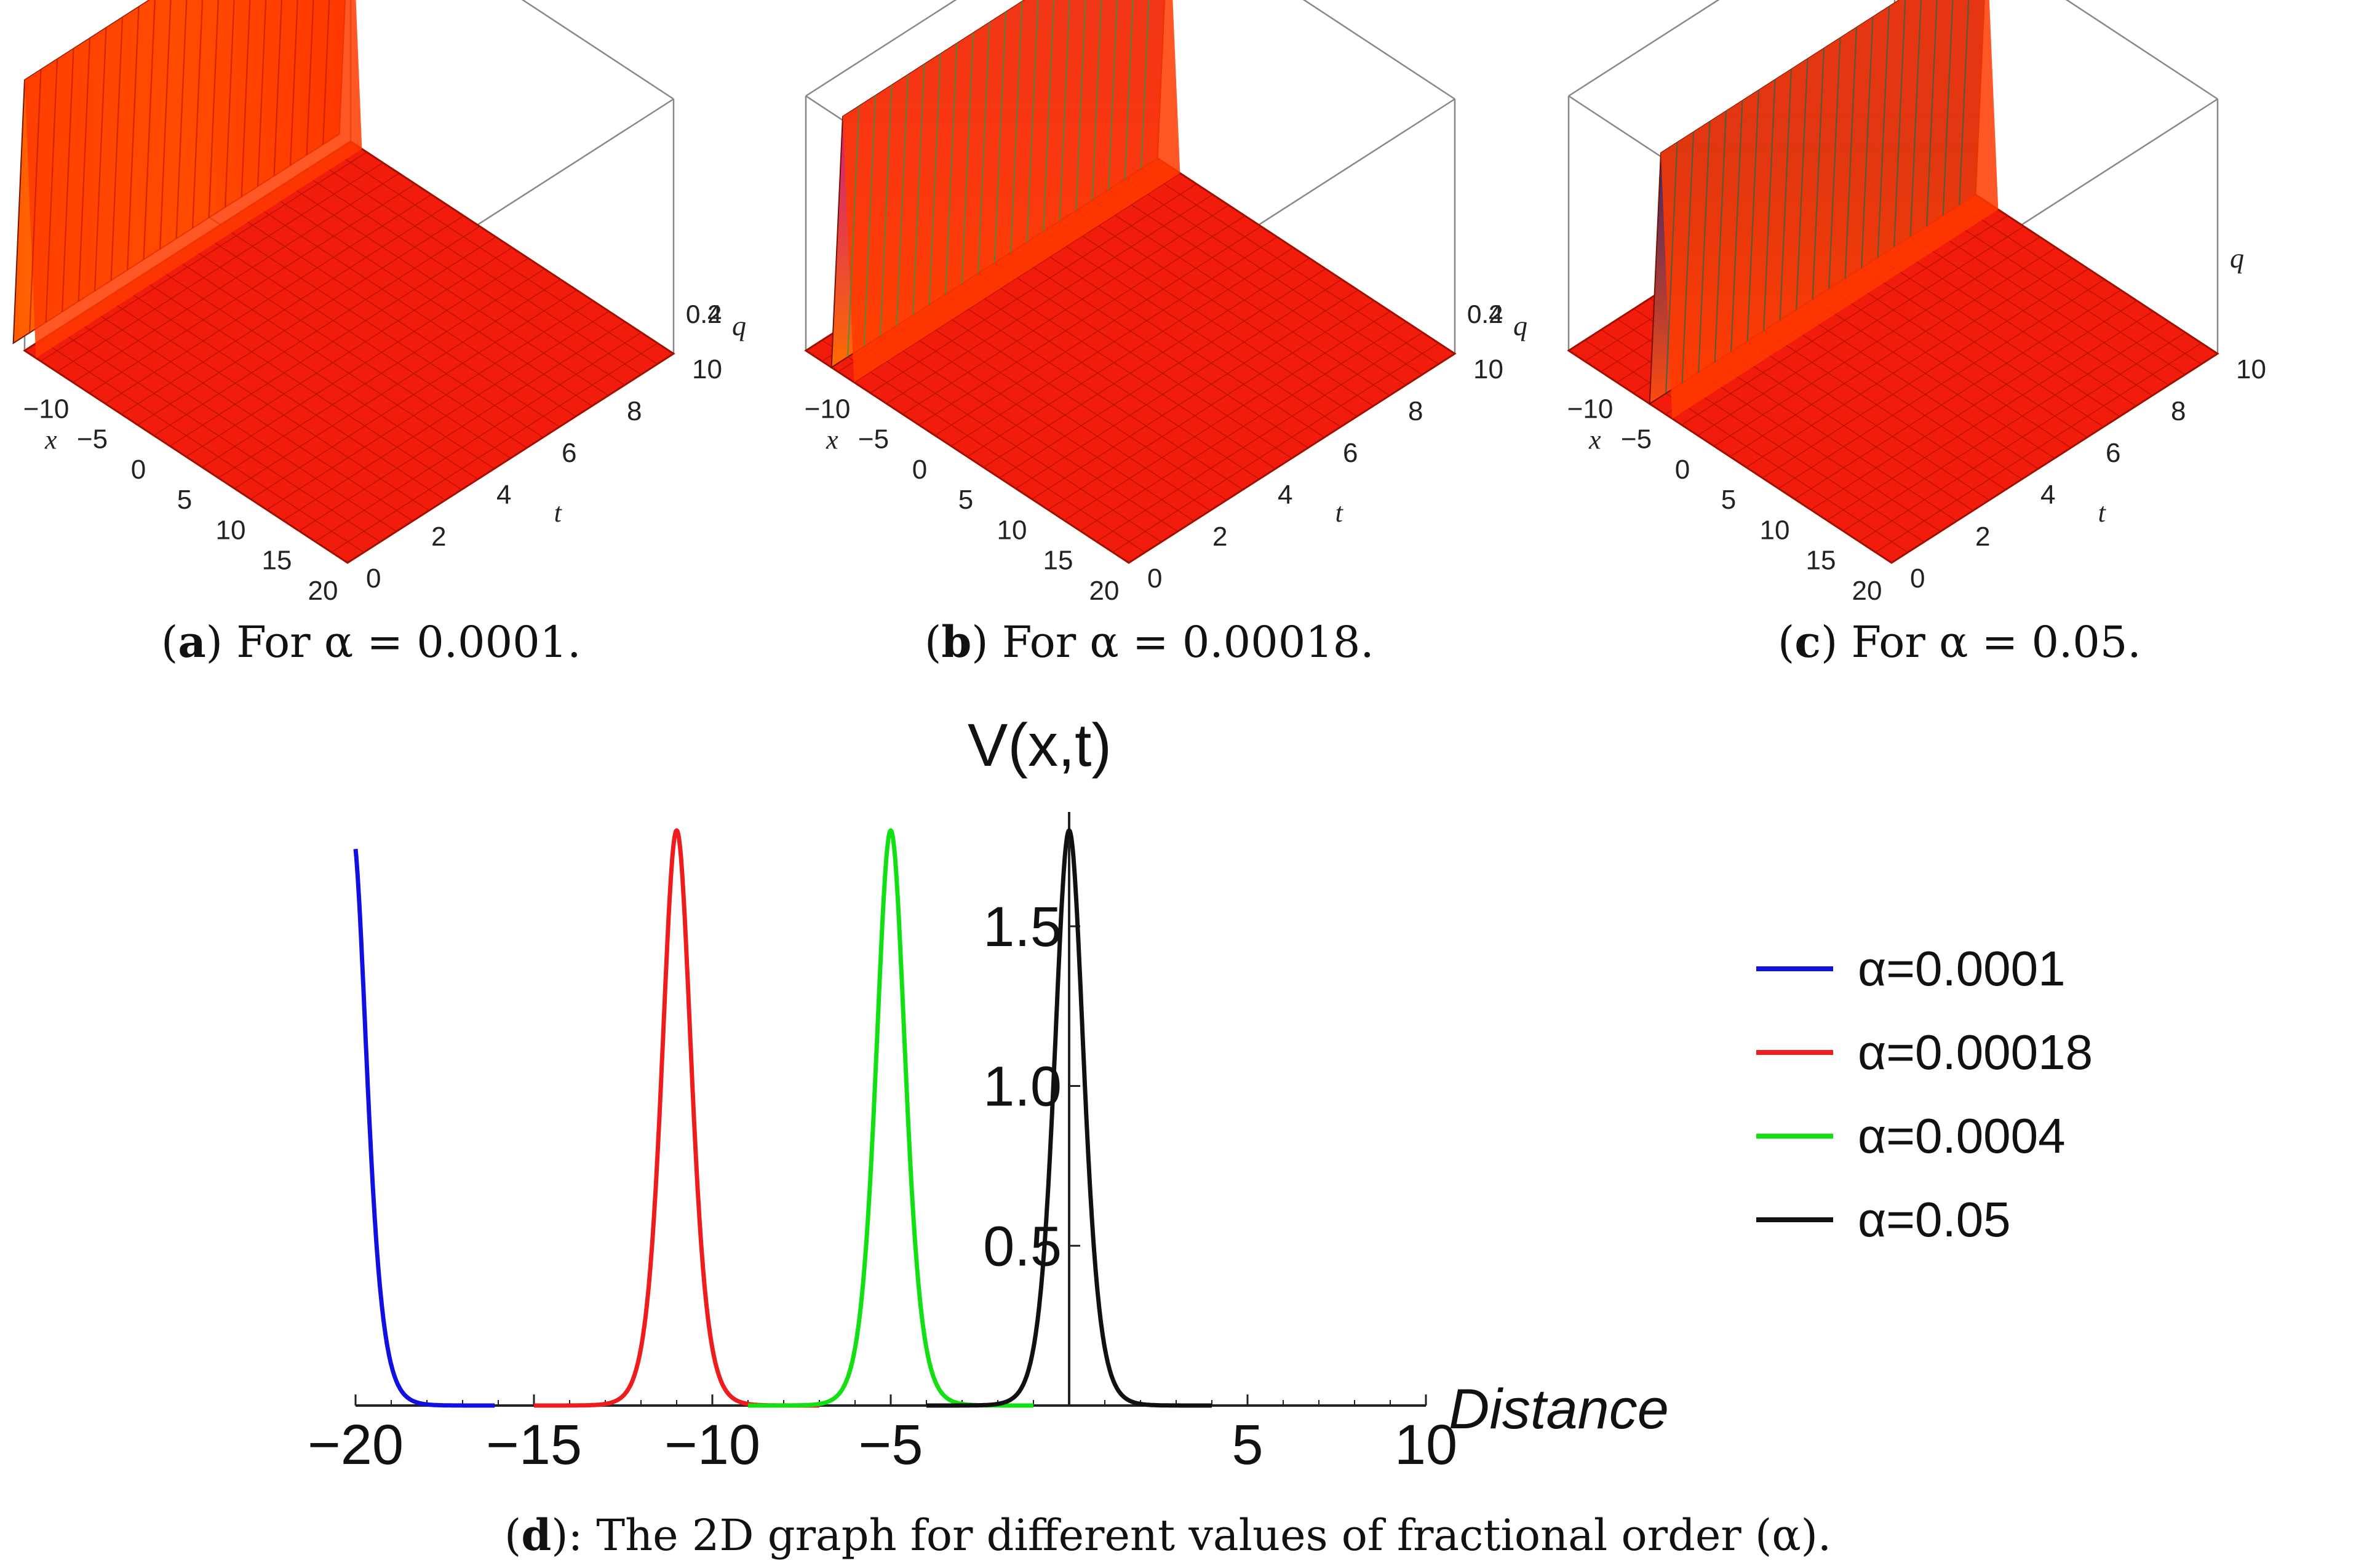 This screenshot has height=1563, width=2380. What do you see at coordinates (1962, 968) in the screenshot?
I see `legend-label-0: α=0.0001` at bounding box center [1962, 968].